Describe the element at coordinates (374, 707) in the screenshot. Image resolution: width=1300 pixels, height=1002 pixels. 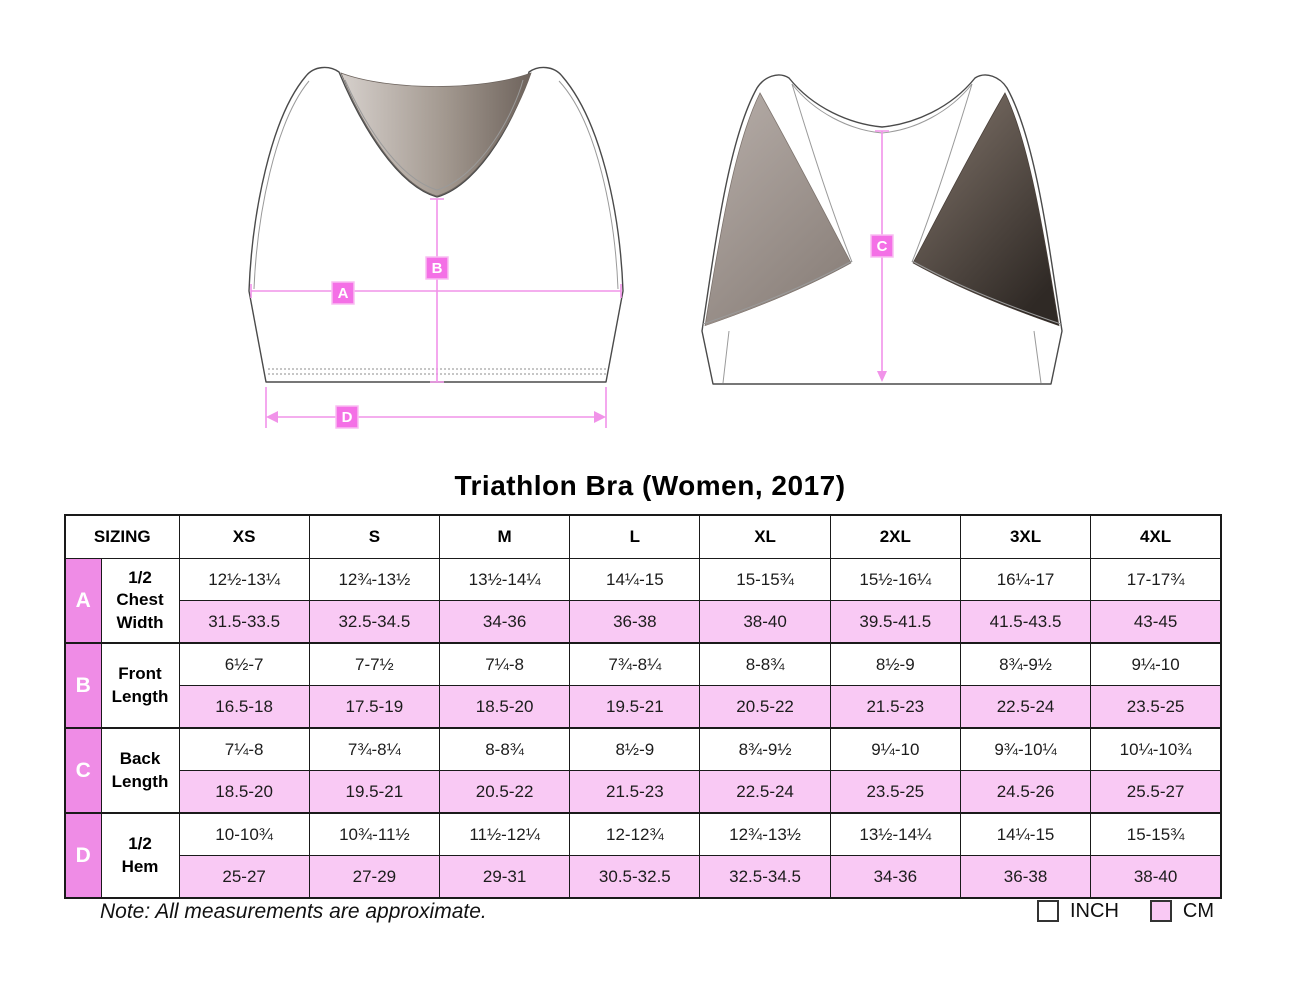
I see `cell-cm: 17.5-19` at that location.